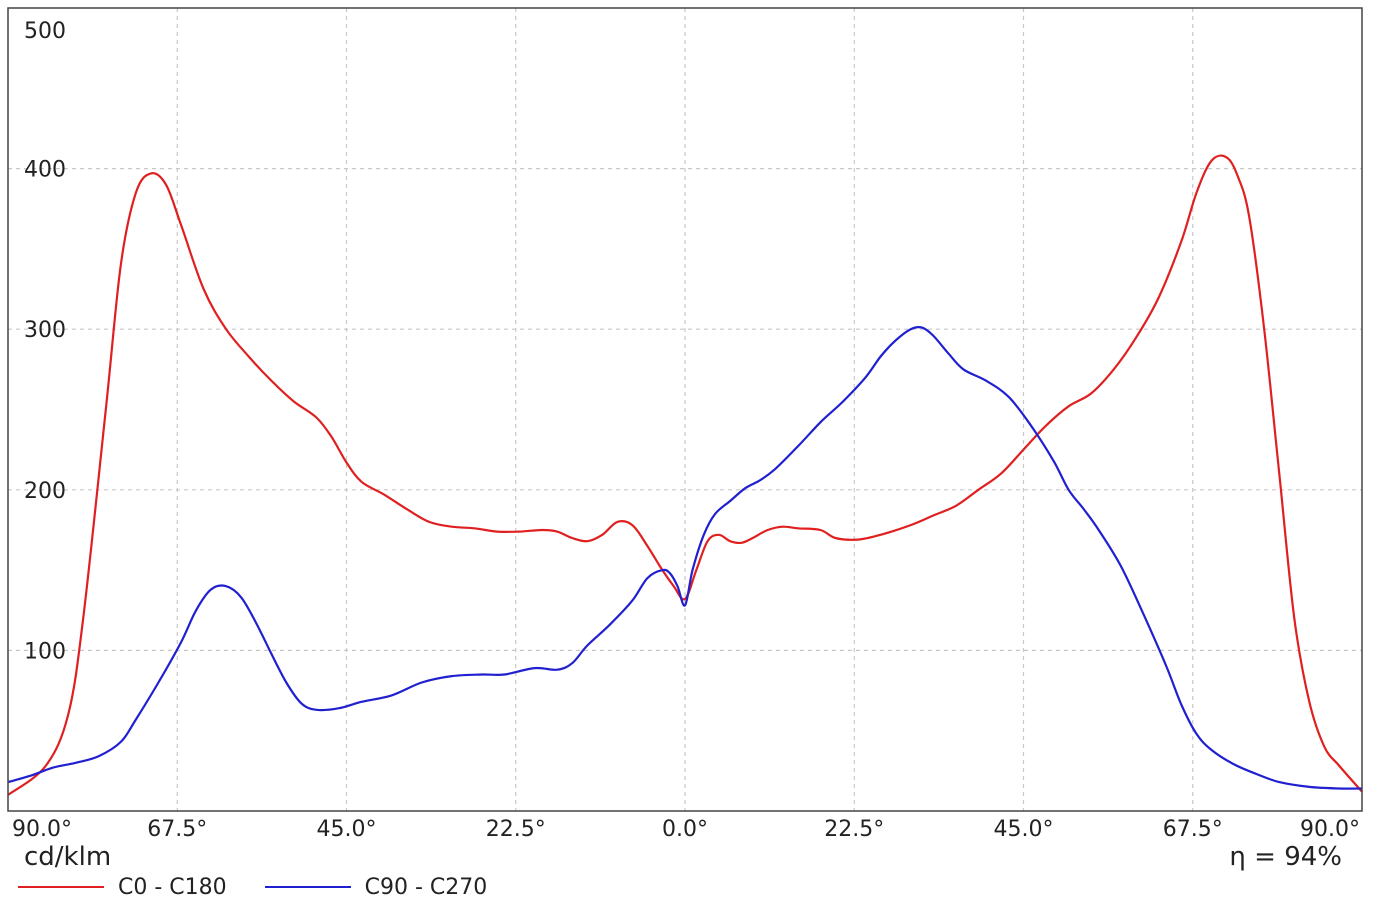 Image resolution: width=1378 pixels, height=906 pixels. I want to click on y-tick-label: 100, so click(45, 651).